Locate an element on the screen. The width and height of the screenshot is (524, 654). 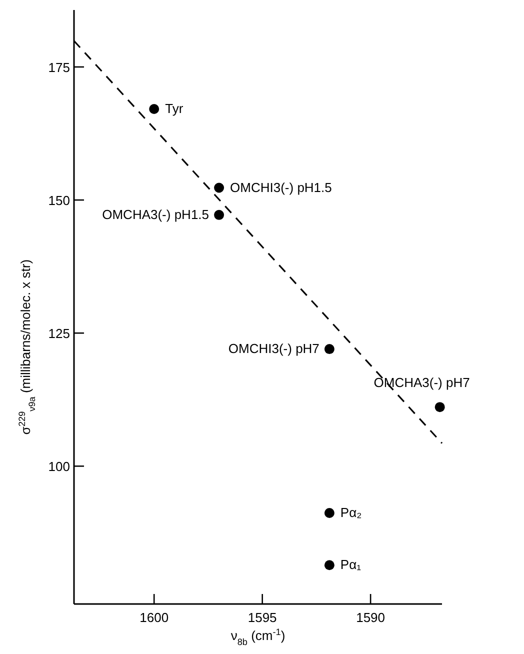
x-tick-label: 1590 is located at coordinates (371, 617).